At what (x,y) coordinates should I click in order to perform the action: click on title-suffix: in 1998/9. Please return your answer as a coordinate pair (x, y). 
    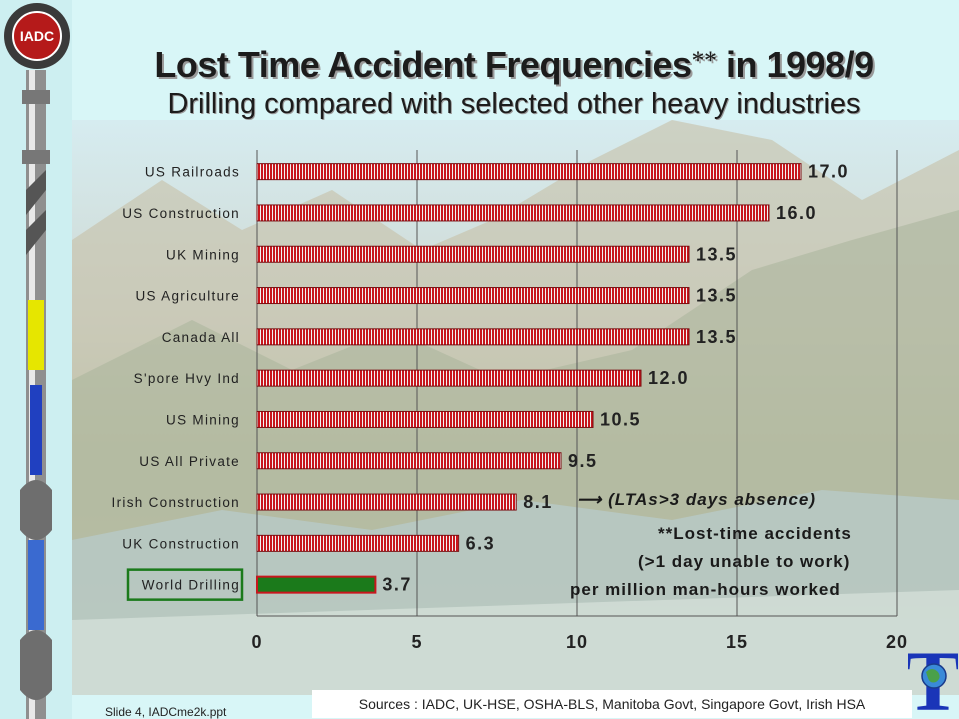
    Looking at the image, I should click on (795, 64).